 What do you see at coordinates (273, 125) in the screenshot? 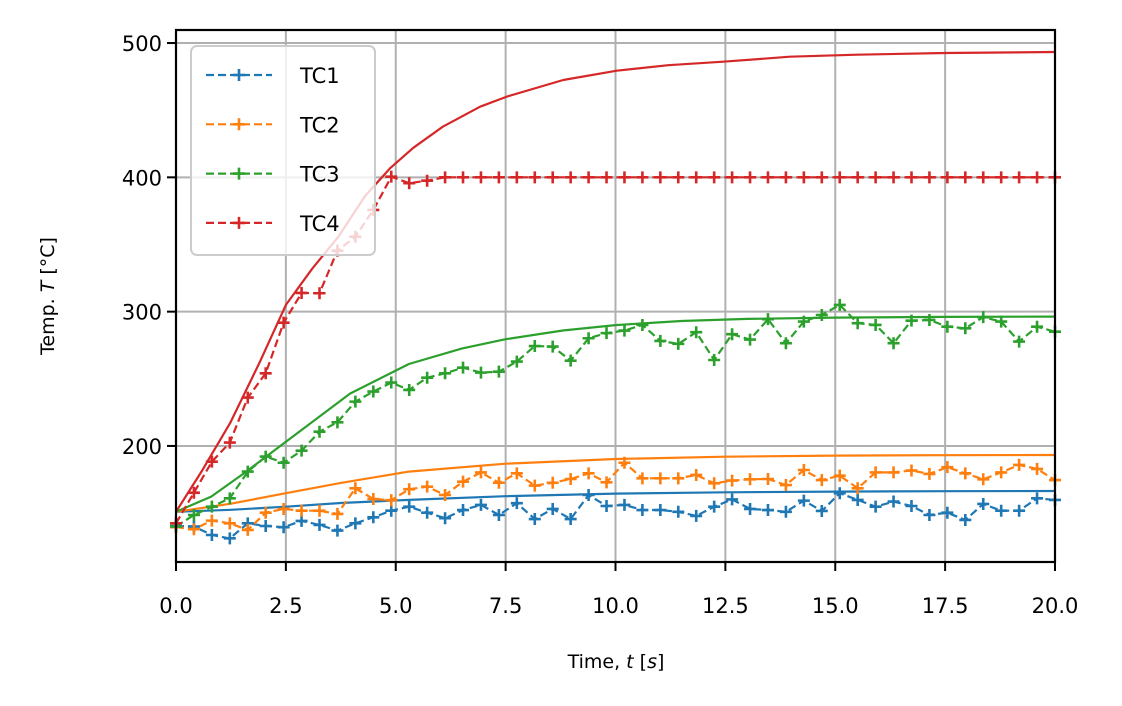
I see `legend-entry-tc2: TC2` at bounding box center [273, 125].